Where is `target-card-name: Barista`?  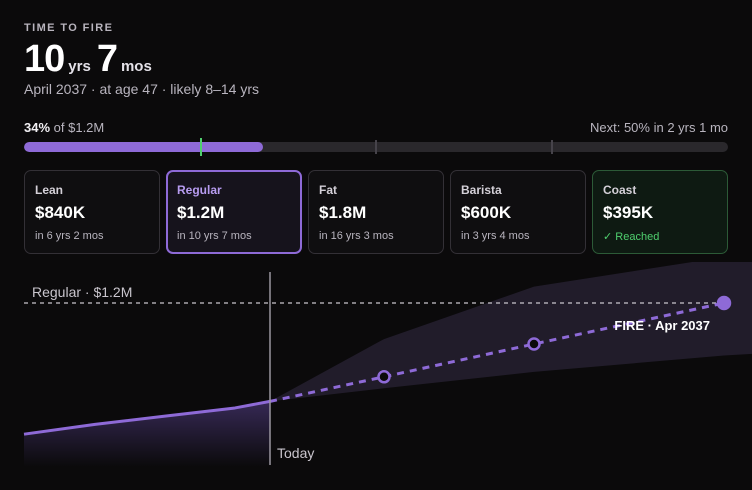
target-card-name: Barista is located at coordinates (481, 190).